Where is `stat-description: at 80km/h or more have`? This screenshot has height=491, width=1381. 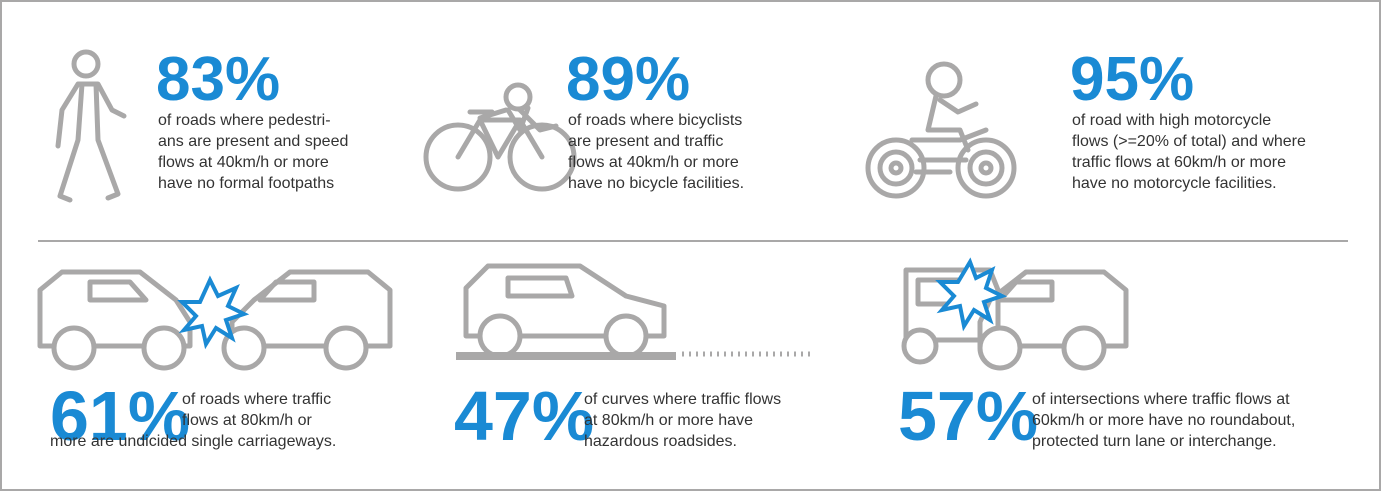
stat-description: at 80km/h or more have is located at coordinates (668, 420).